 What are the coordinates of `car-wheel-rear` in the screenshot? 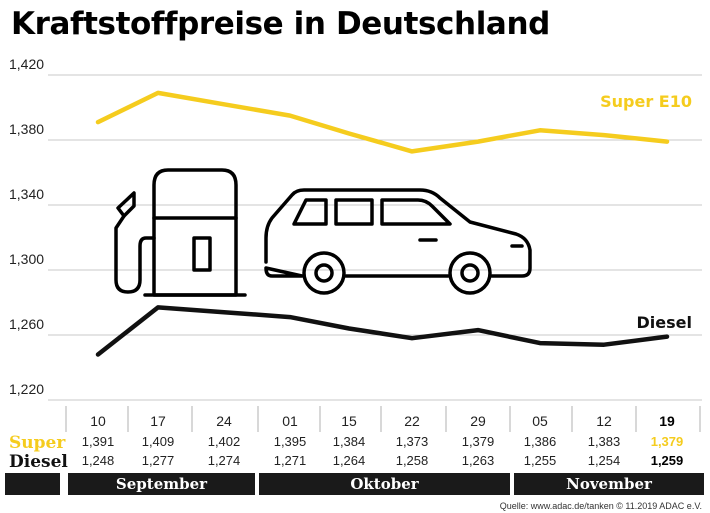 It's located at (324, 273).